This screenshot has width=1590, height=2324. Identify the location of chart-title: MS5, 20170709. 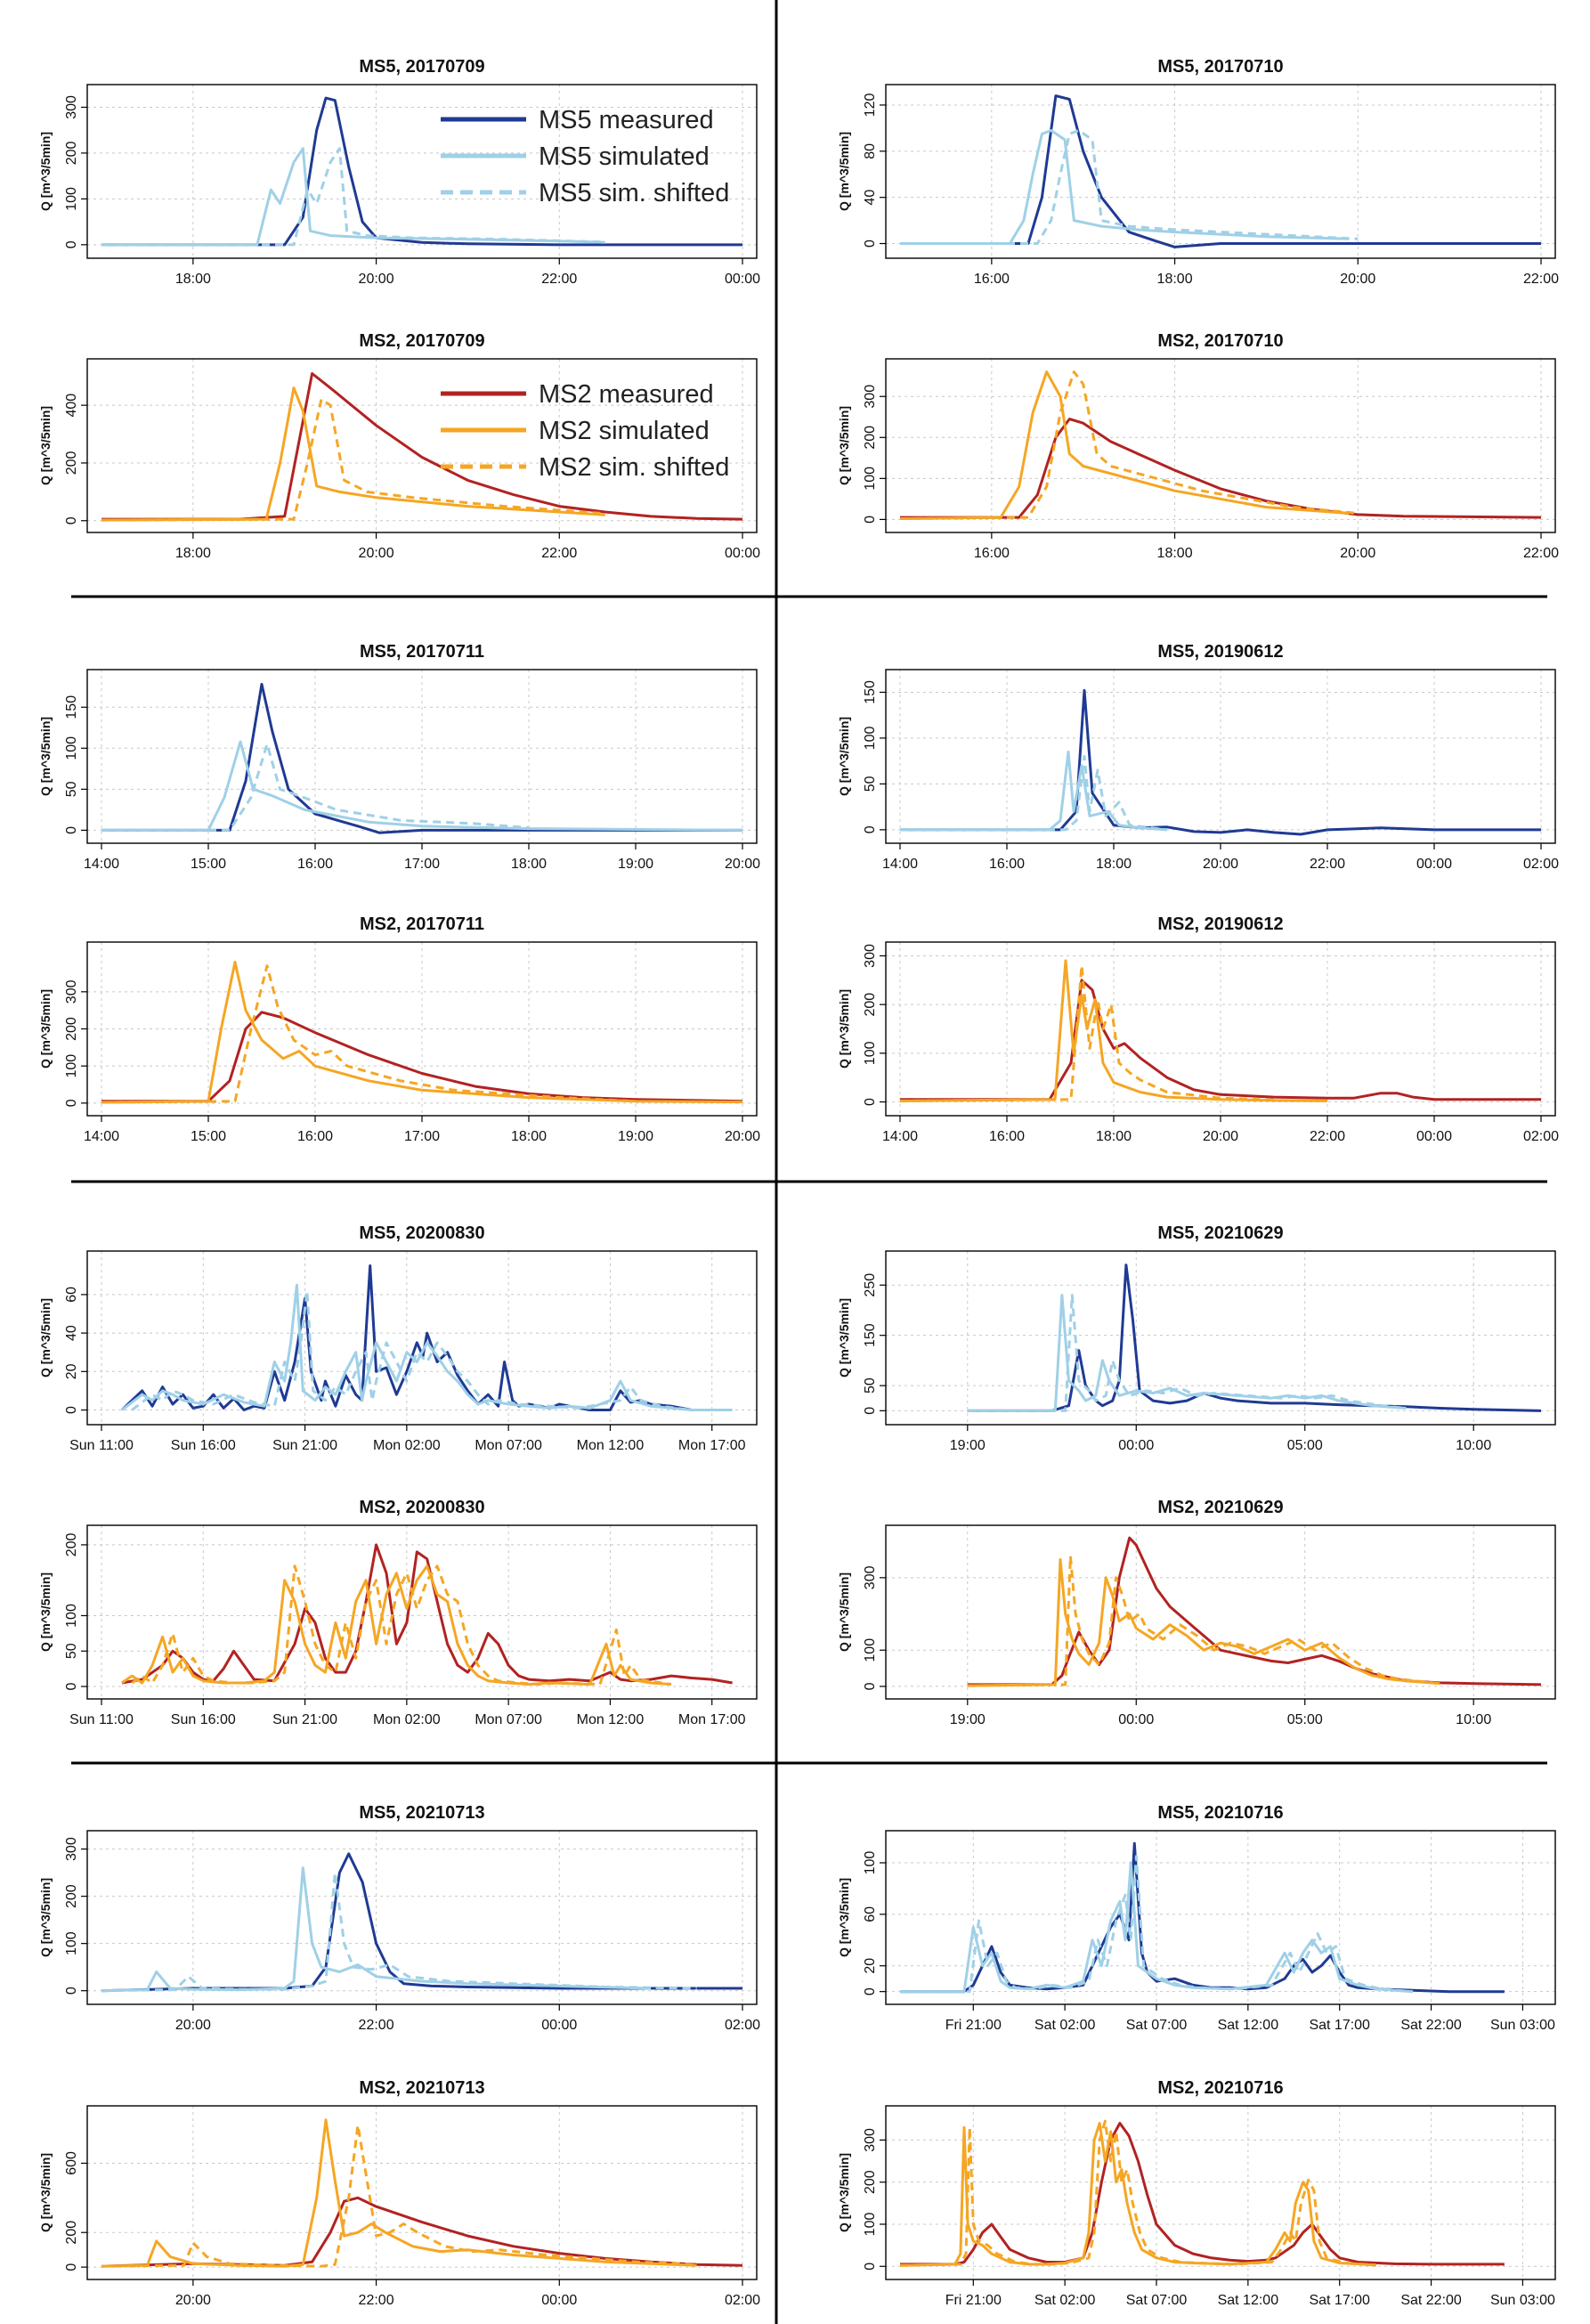
(421, 67).